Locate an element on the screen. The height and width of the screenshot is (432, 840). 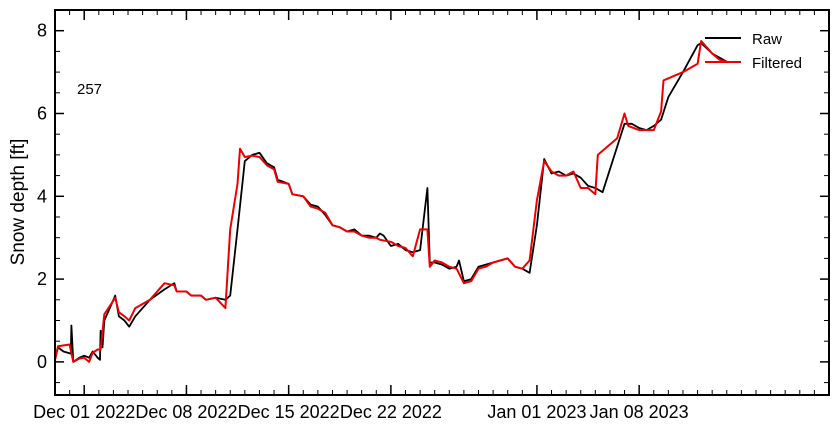
y-tick-label: 6 is located at coordinates (42, 113).